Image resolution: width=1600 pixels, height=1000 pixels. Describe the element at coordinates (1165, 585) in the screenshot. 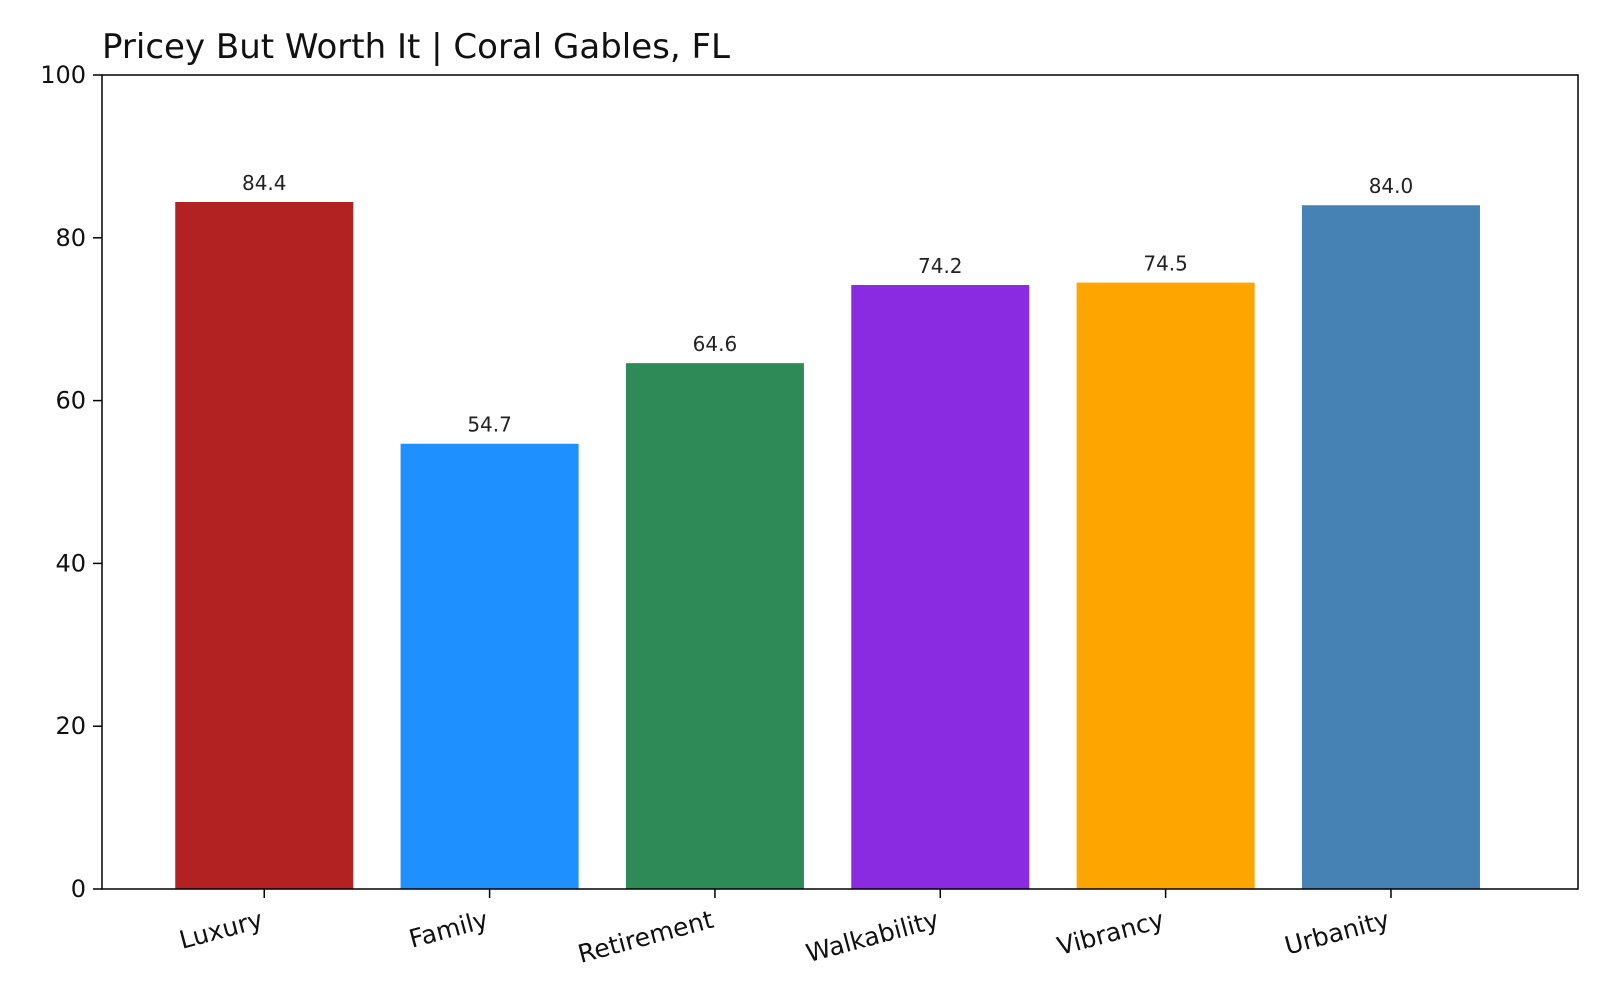

I see `bar-vibrancy` at that location.